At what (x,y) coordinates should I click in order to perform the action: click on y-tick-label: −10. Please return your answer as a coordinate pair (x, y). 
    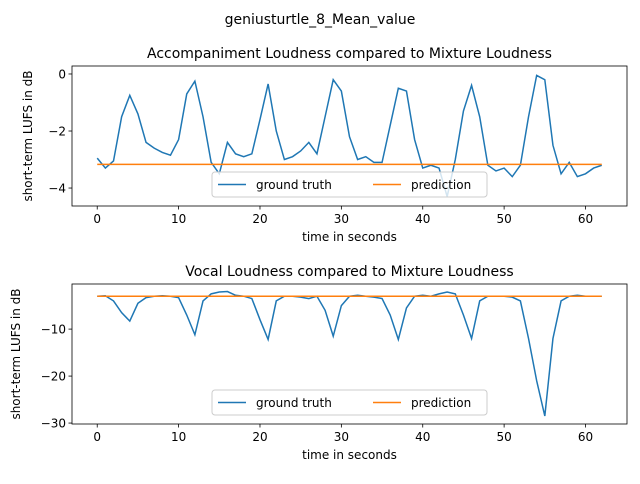
    Looking at the image, I should click on (53, 330).